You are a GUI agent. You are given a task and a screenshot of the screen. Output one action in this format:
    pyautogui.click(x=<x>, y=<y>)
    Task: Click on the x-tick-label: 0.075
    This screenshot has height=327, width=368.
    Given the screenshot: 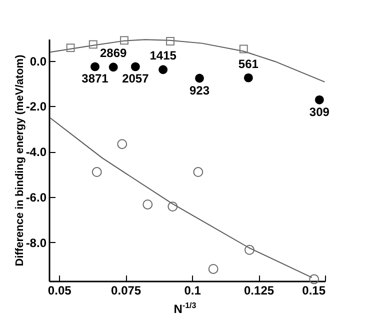 What is the action you would take?
    pyautogui.click(x=126, y=291)
    